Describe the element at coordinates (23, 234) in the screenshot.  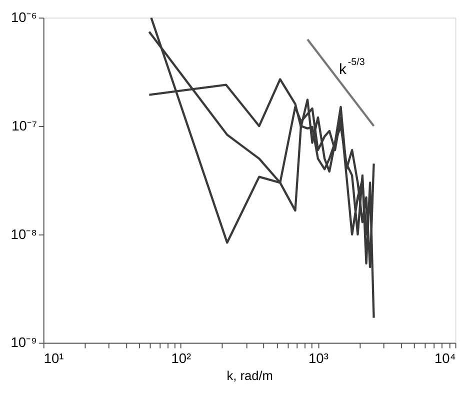
I see `y-tick-label: 10⁻⁸` at that location.